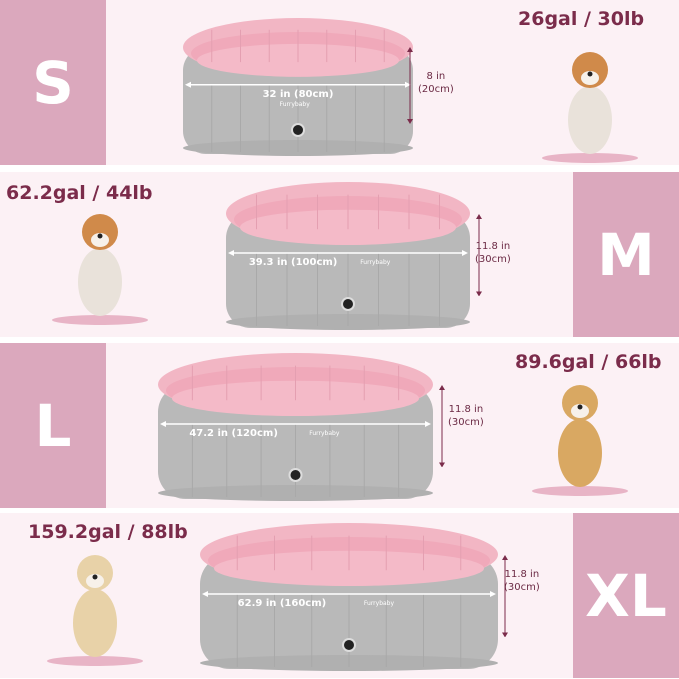 The image size is (679, 679). I want to click on width-label: 62.9 in (160cm), so click(282, 603).